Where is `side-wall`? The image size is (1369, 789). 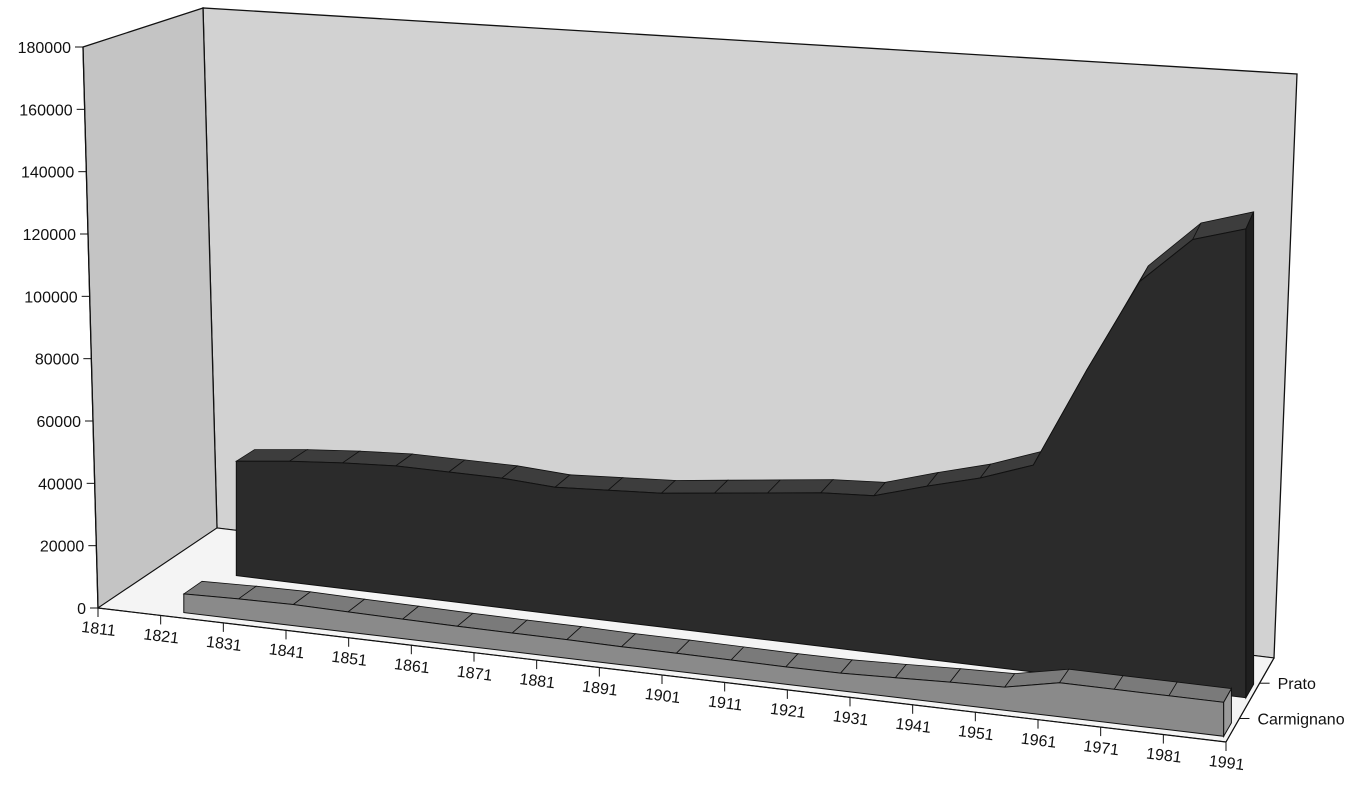
side-wall is located at coordinates (150, 308).